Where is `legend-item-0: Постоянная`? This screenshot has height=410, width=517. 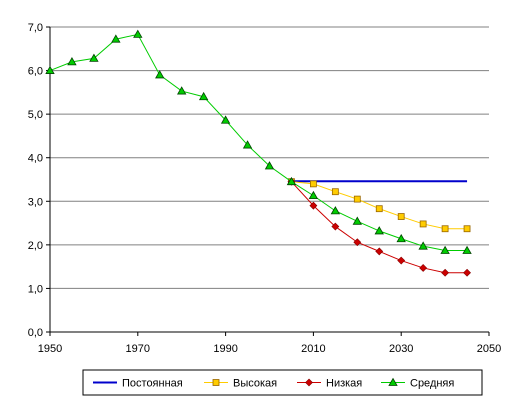
legend-item-0: Постоянная is located at coordinates (138, 384).